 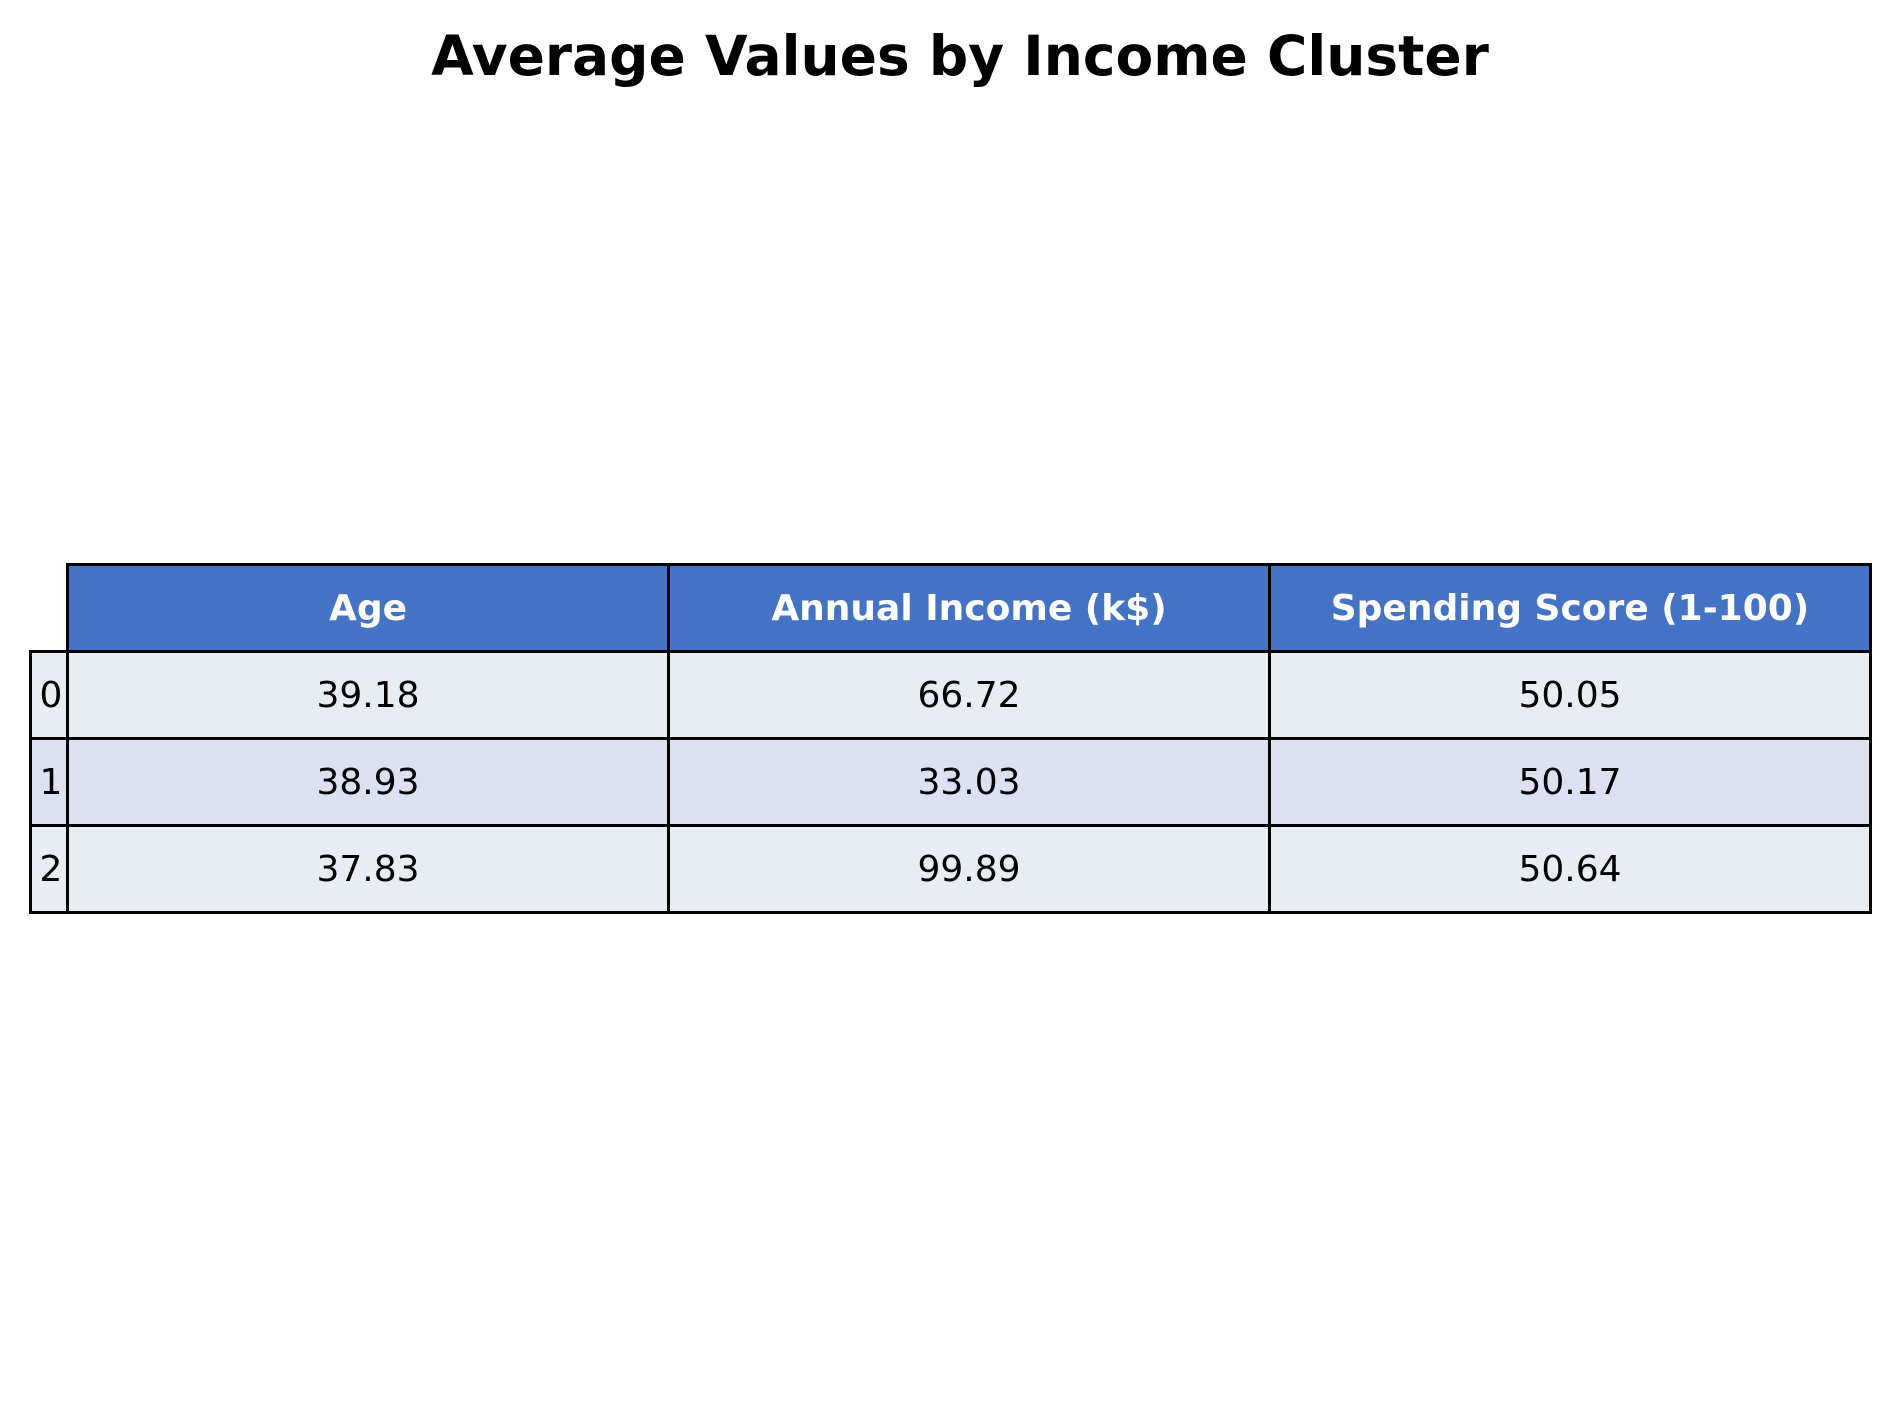 What do you see at coordinates (969, 869) in the screenshot?
I see `table-cell: 99.89` at bounding box center [969, 869].